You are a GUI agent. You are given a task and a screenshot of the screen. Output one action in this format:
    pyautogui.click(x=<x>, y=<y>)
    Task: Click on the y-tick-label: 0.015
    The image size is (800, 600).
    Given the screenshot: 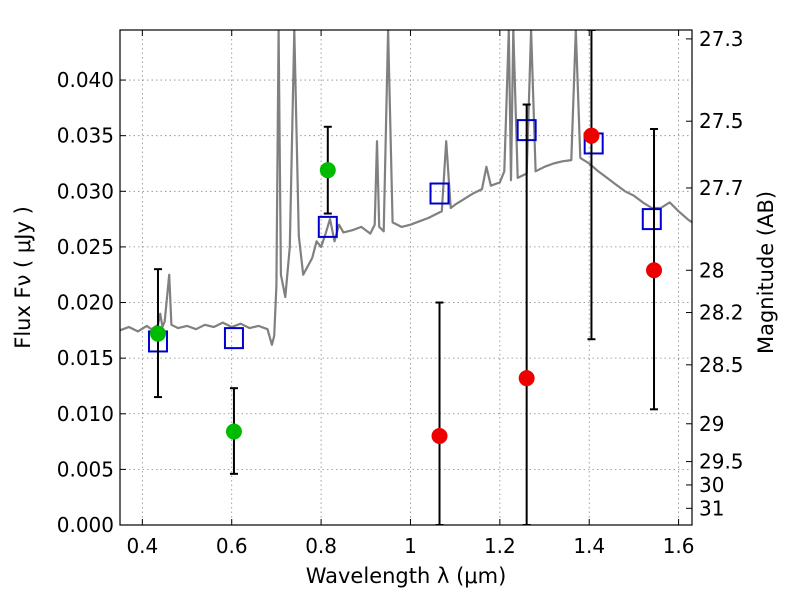 What is the action you would take?
    pyautogui.click(x=85, y=358)
    